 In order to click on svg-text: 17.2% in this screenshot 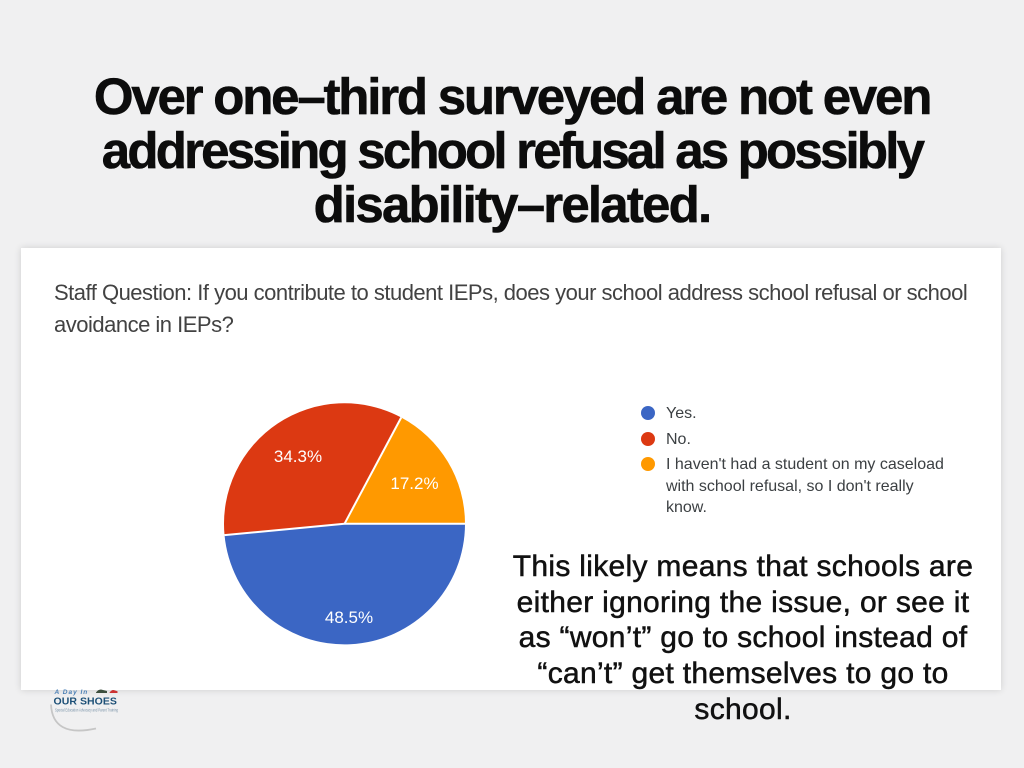, I will do `click(414, 483)`.